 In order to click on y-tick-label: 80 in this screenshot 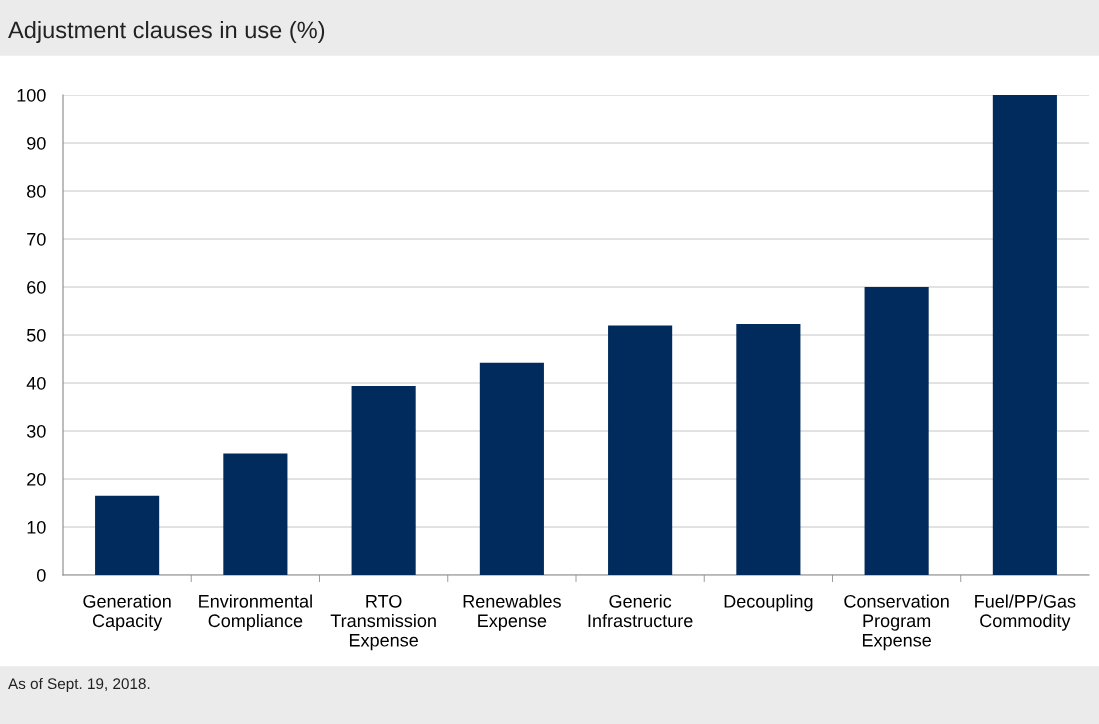, I will do `click(36, 191)`.